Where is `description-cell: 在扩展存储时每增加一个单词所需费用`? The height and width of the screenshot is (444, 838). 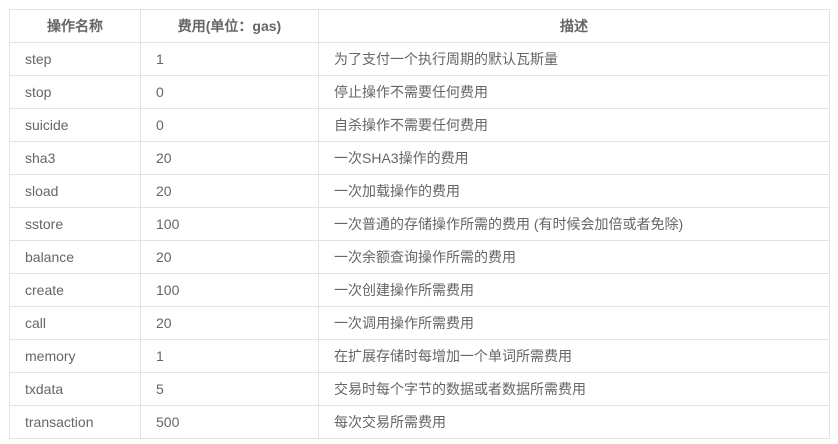 description-cell: 在扩展存储时每增加一个单词所需费用 is located at coordinates (574, 356).